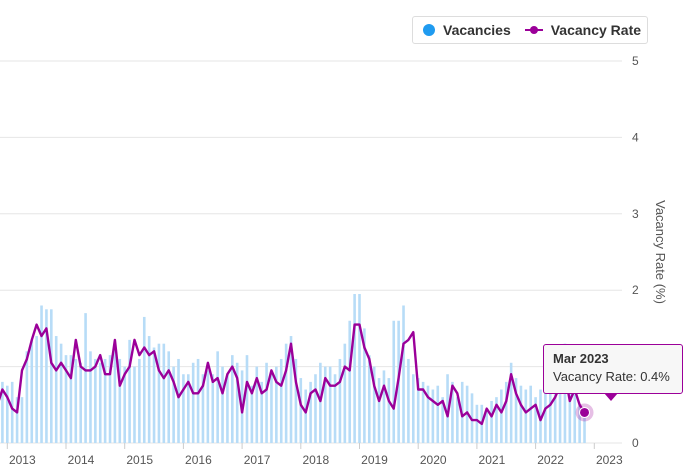 This screenshot has height=470, width=700. Describe the element at coordinates (635, 443) in the screenshot. I see `y-tick-label: 0` at that location.